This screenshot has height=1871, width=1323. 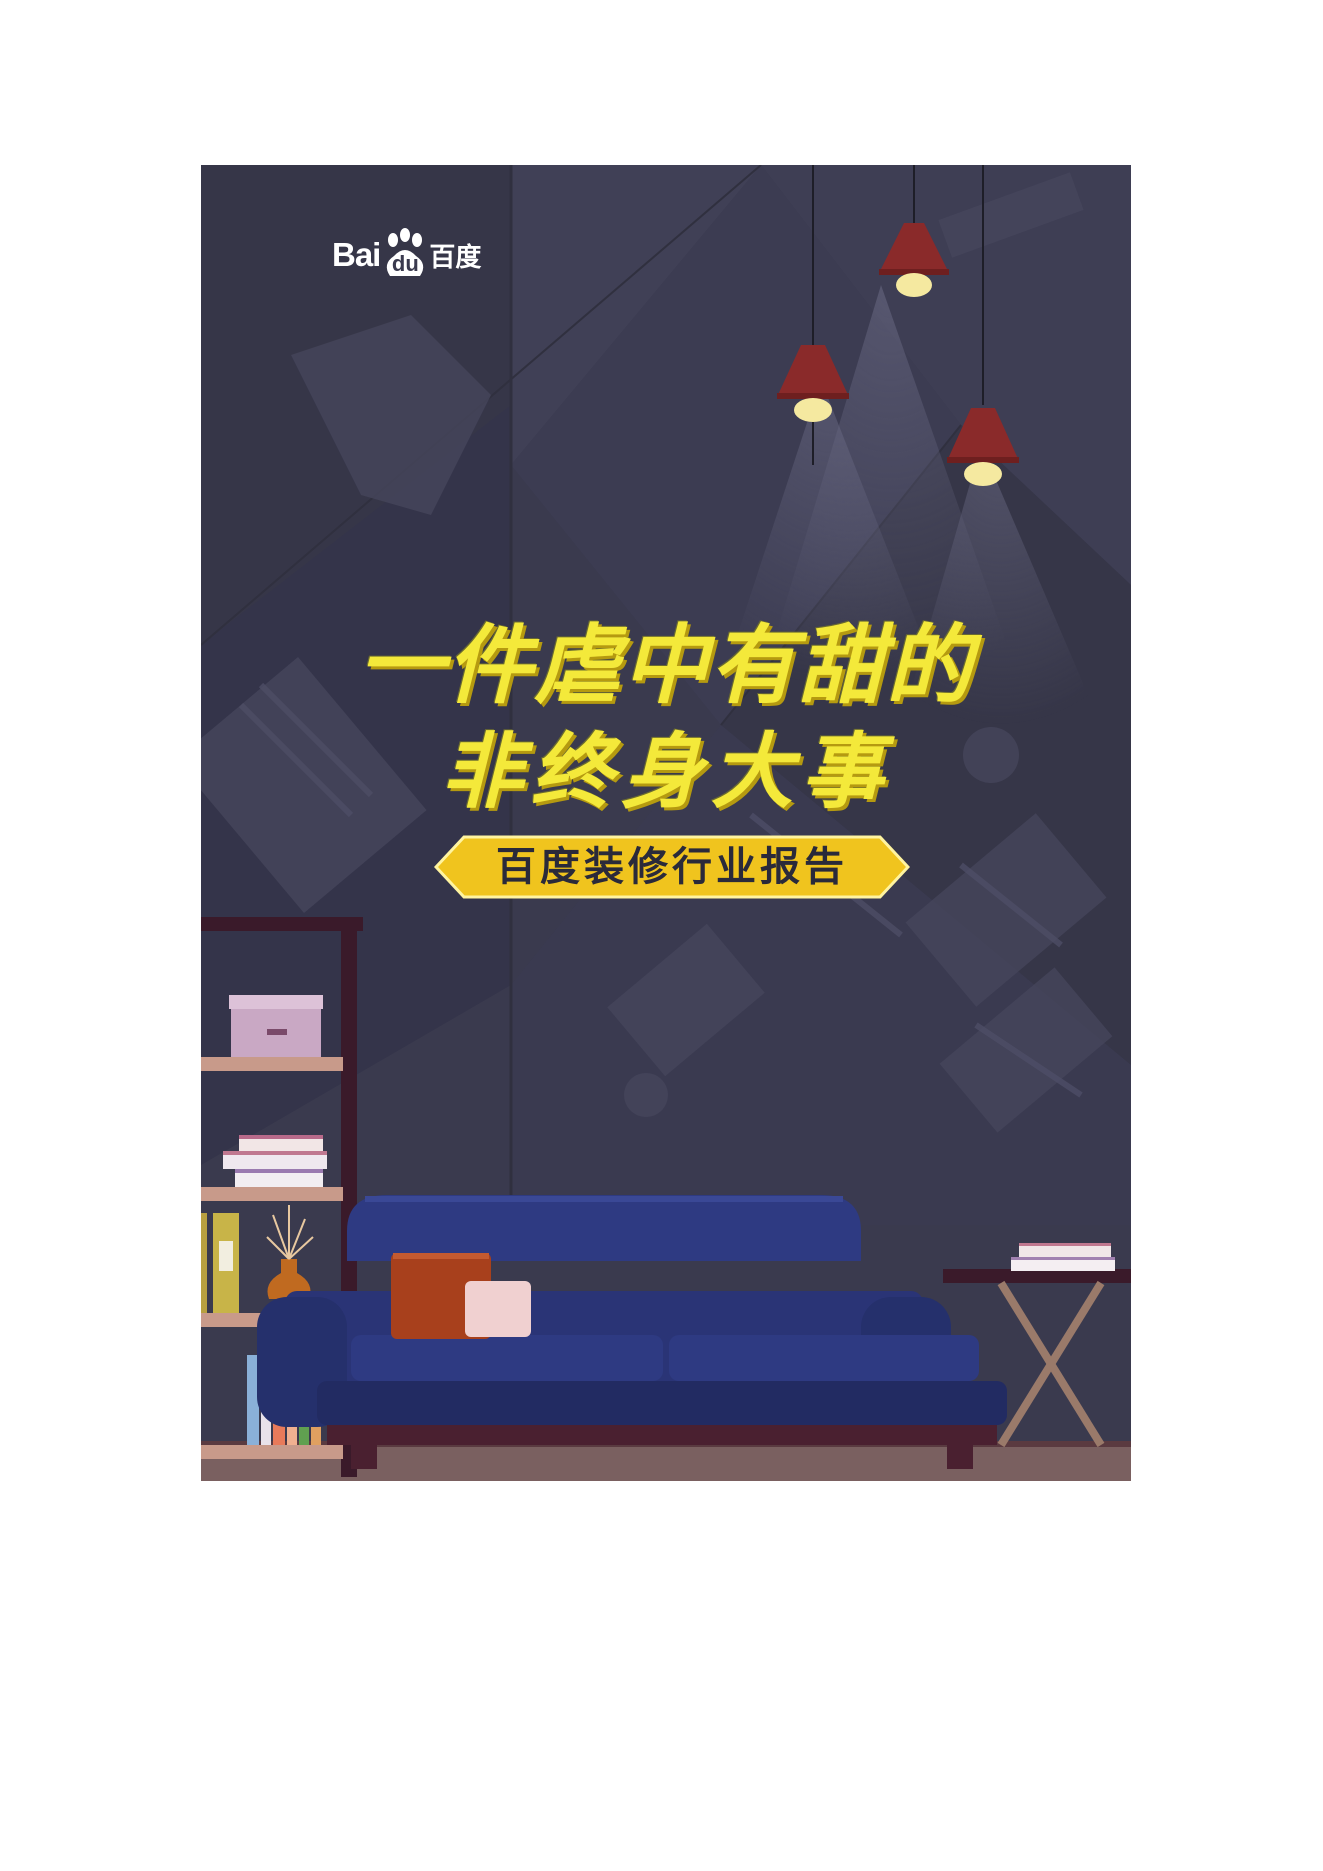 I want to click on logo-prefix: Bai, so click(x=356, y=254).